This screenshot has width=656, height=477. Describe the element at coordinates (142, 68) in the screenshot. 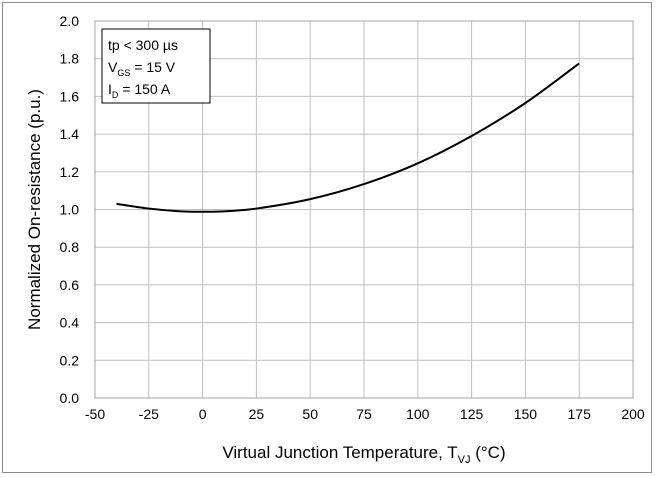

I see `annotation-line: VGS = 15 V` at that location.